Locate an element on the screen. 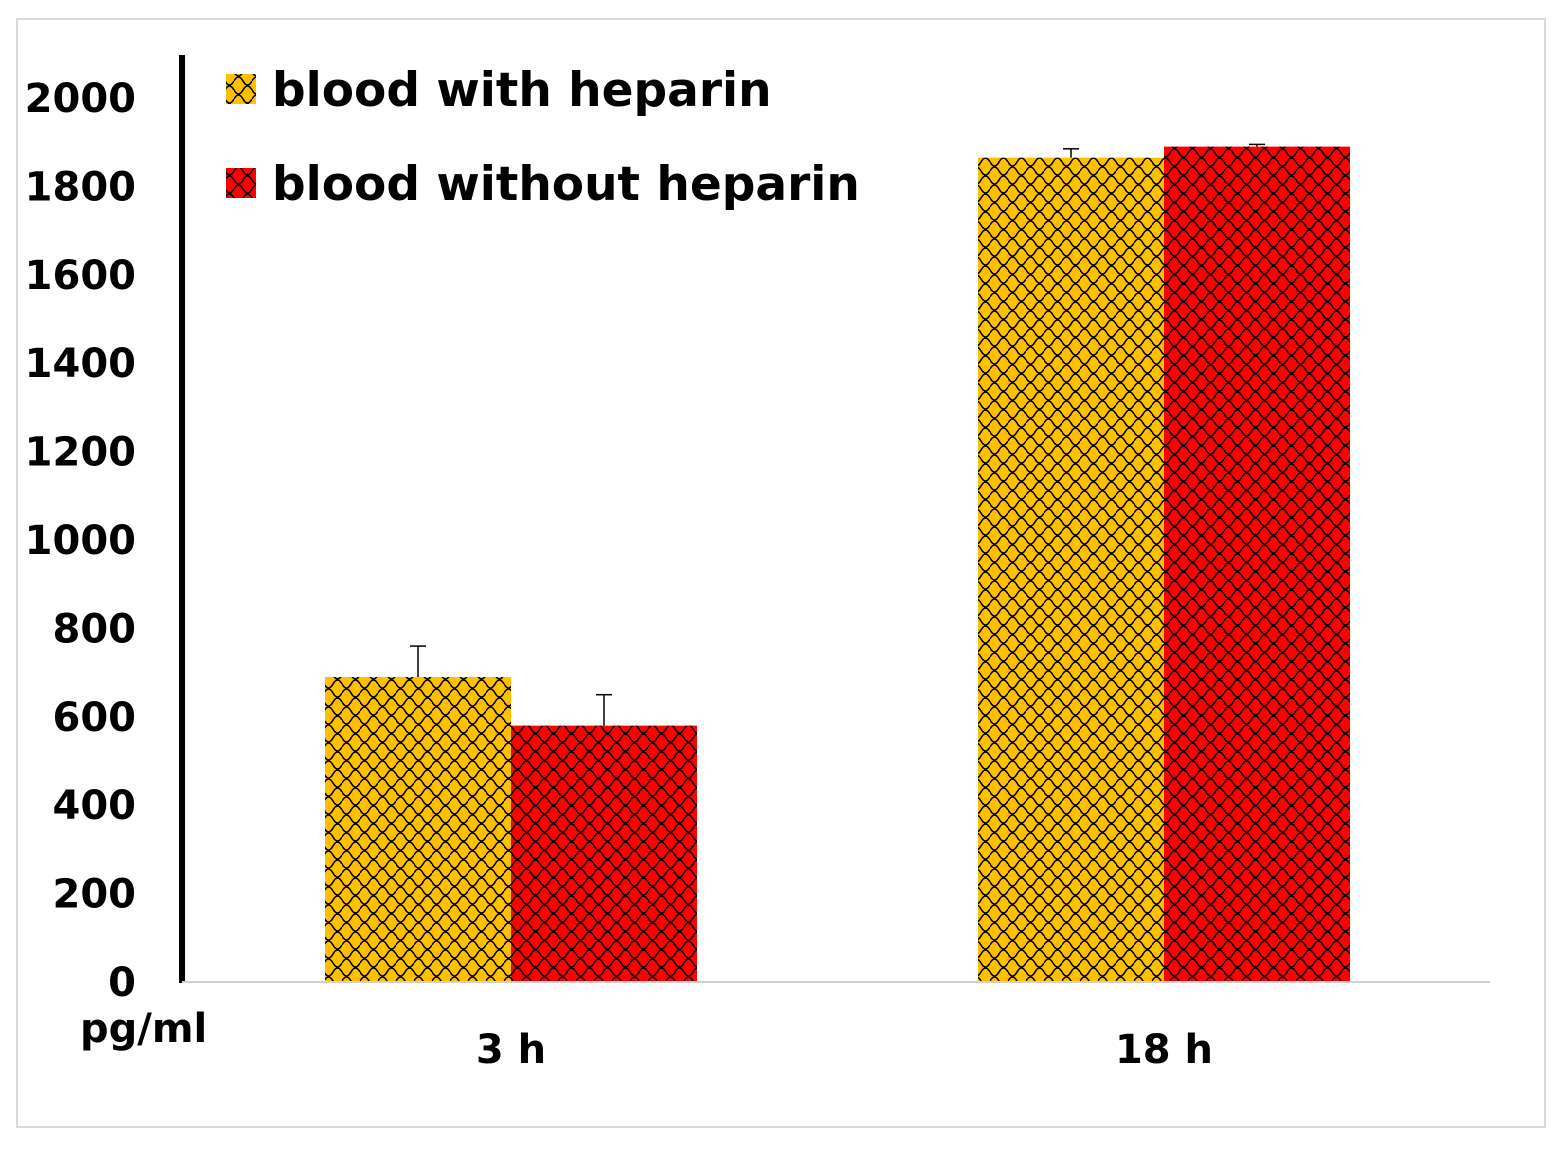 The width and height of the screenshot is (1562, 1152). y-tick-label: 800 is located at coordinates (95, 629).